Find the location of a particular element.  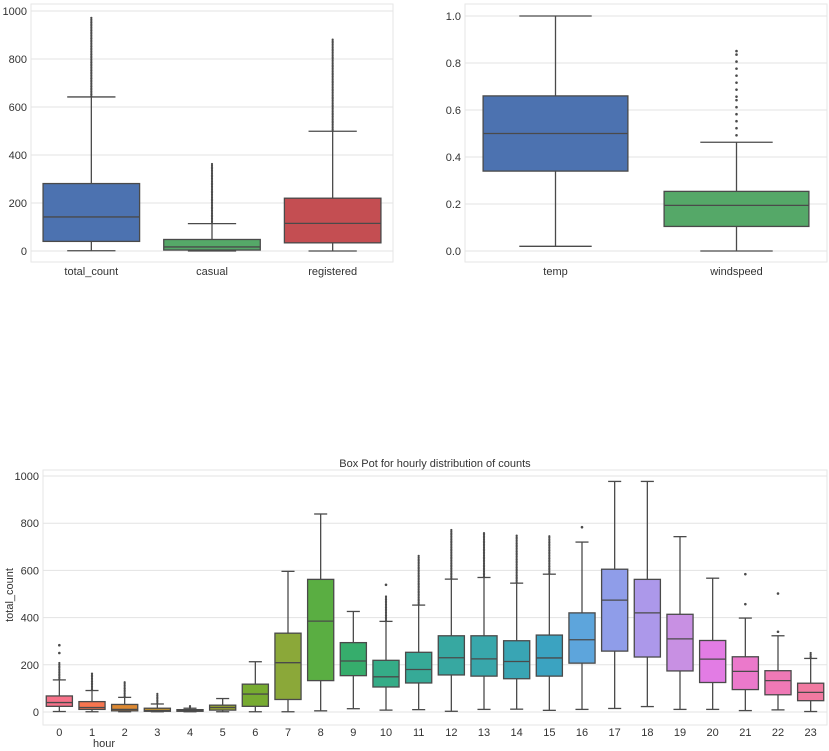

y-axis-label: total_count is located at coordinates (10, 595).